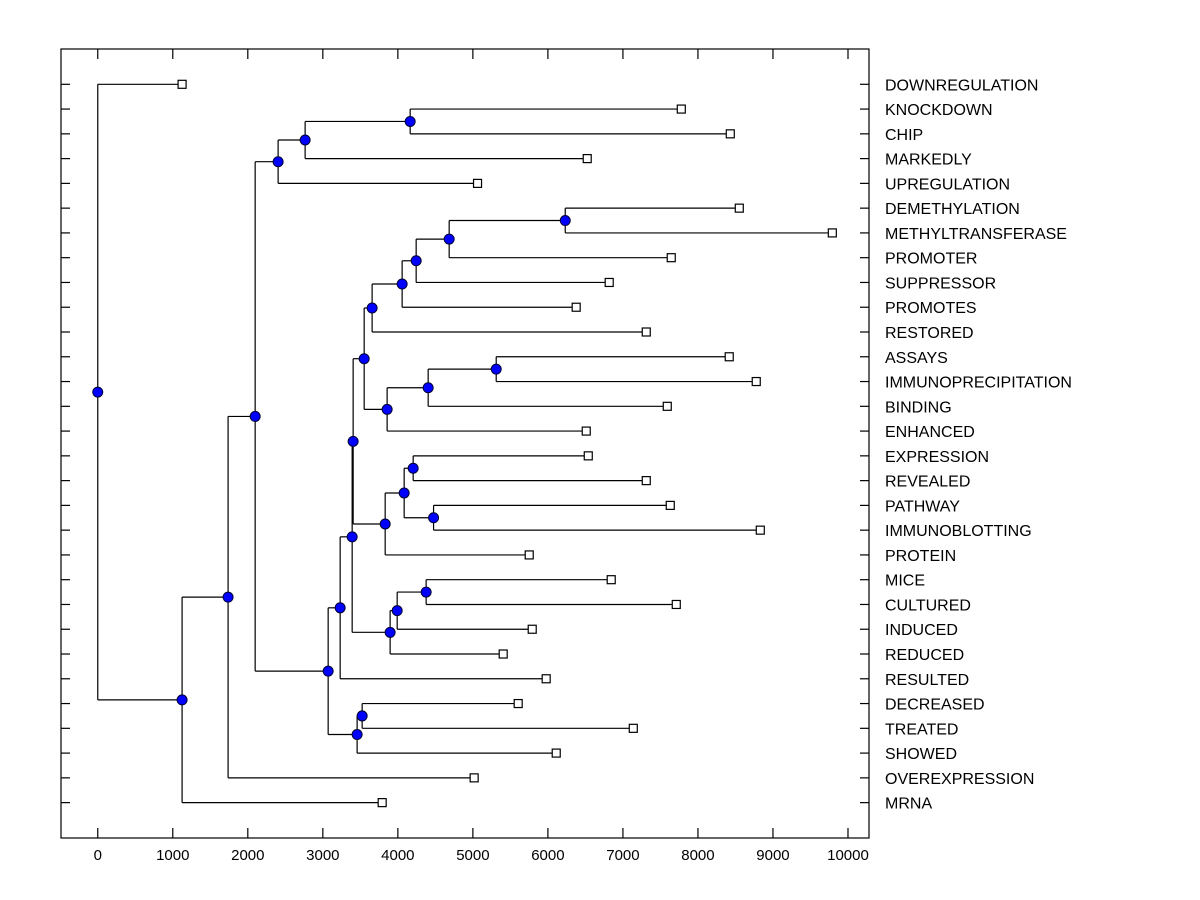 The image size is (1200, 900). I want to click on leaf-label: CHIP, so click(904, 135).